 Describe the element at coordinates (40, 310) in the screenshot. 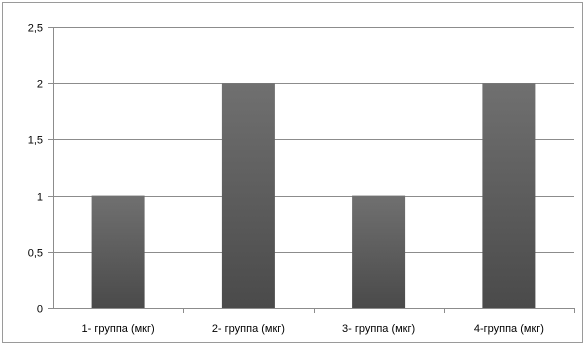

I see `y-tick-label: 0` at that location.